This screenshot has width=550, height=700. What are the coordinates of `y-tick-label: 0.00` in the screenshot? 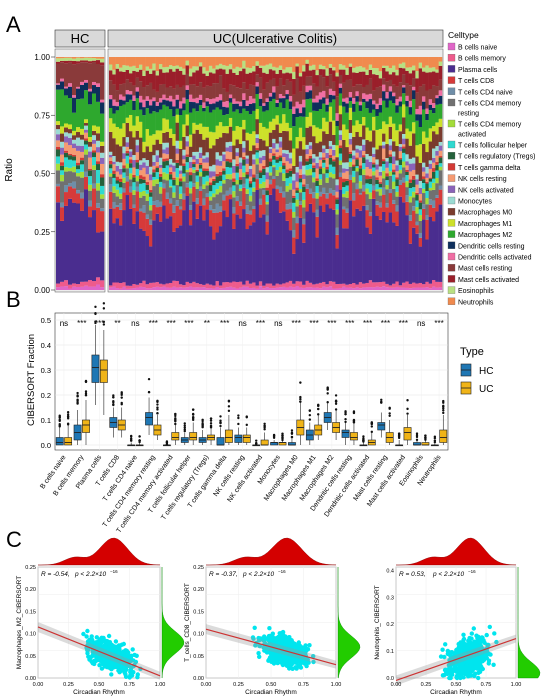 It's located at (42, 290).